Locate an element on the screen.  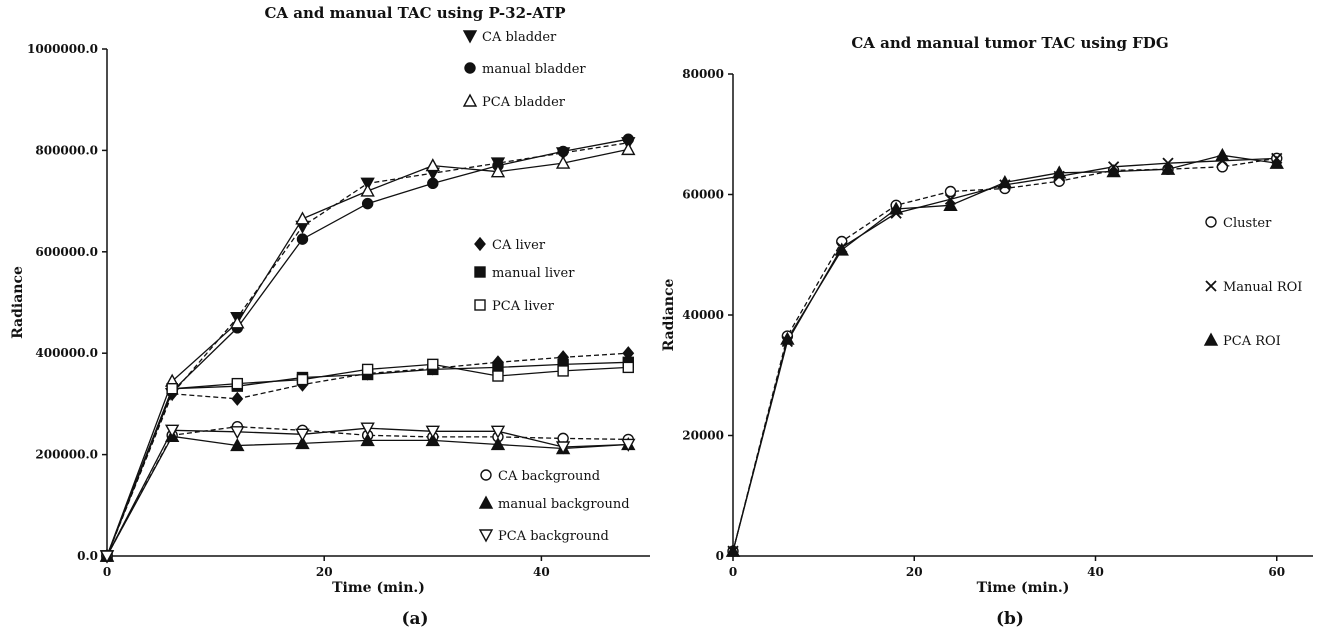
y-tick-label: 0 is located at coordinates (720, 556).